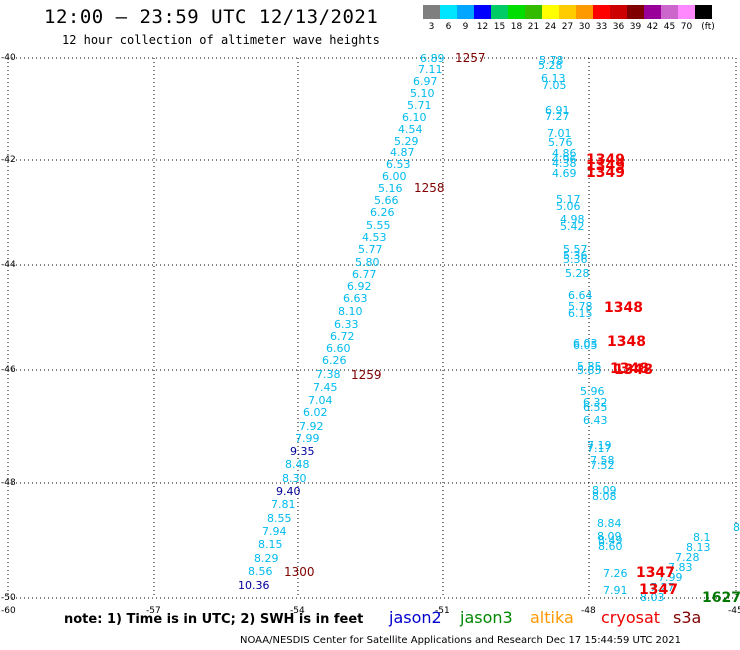 The width and height of the screenshot is (740, 650). What do you see at coordinates (390, 188) in the screenshot?
I see `wave-height-point: 5.16` at bounding box center [390, 188].